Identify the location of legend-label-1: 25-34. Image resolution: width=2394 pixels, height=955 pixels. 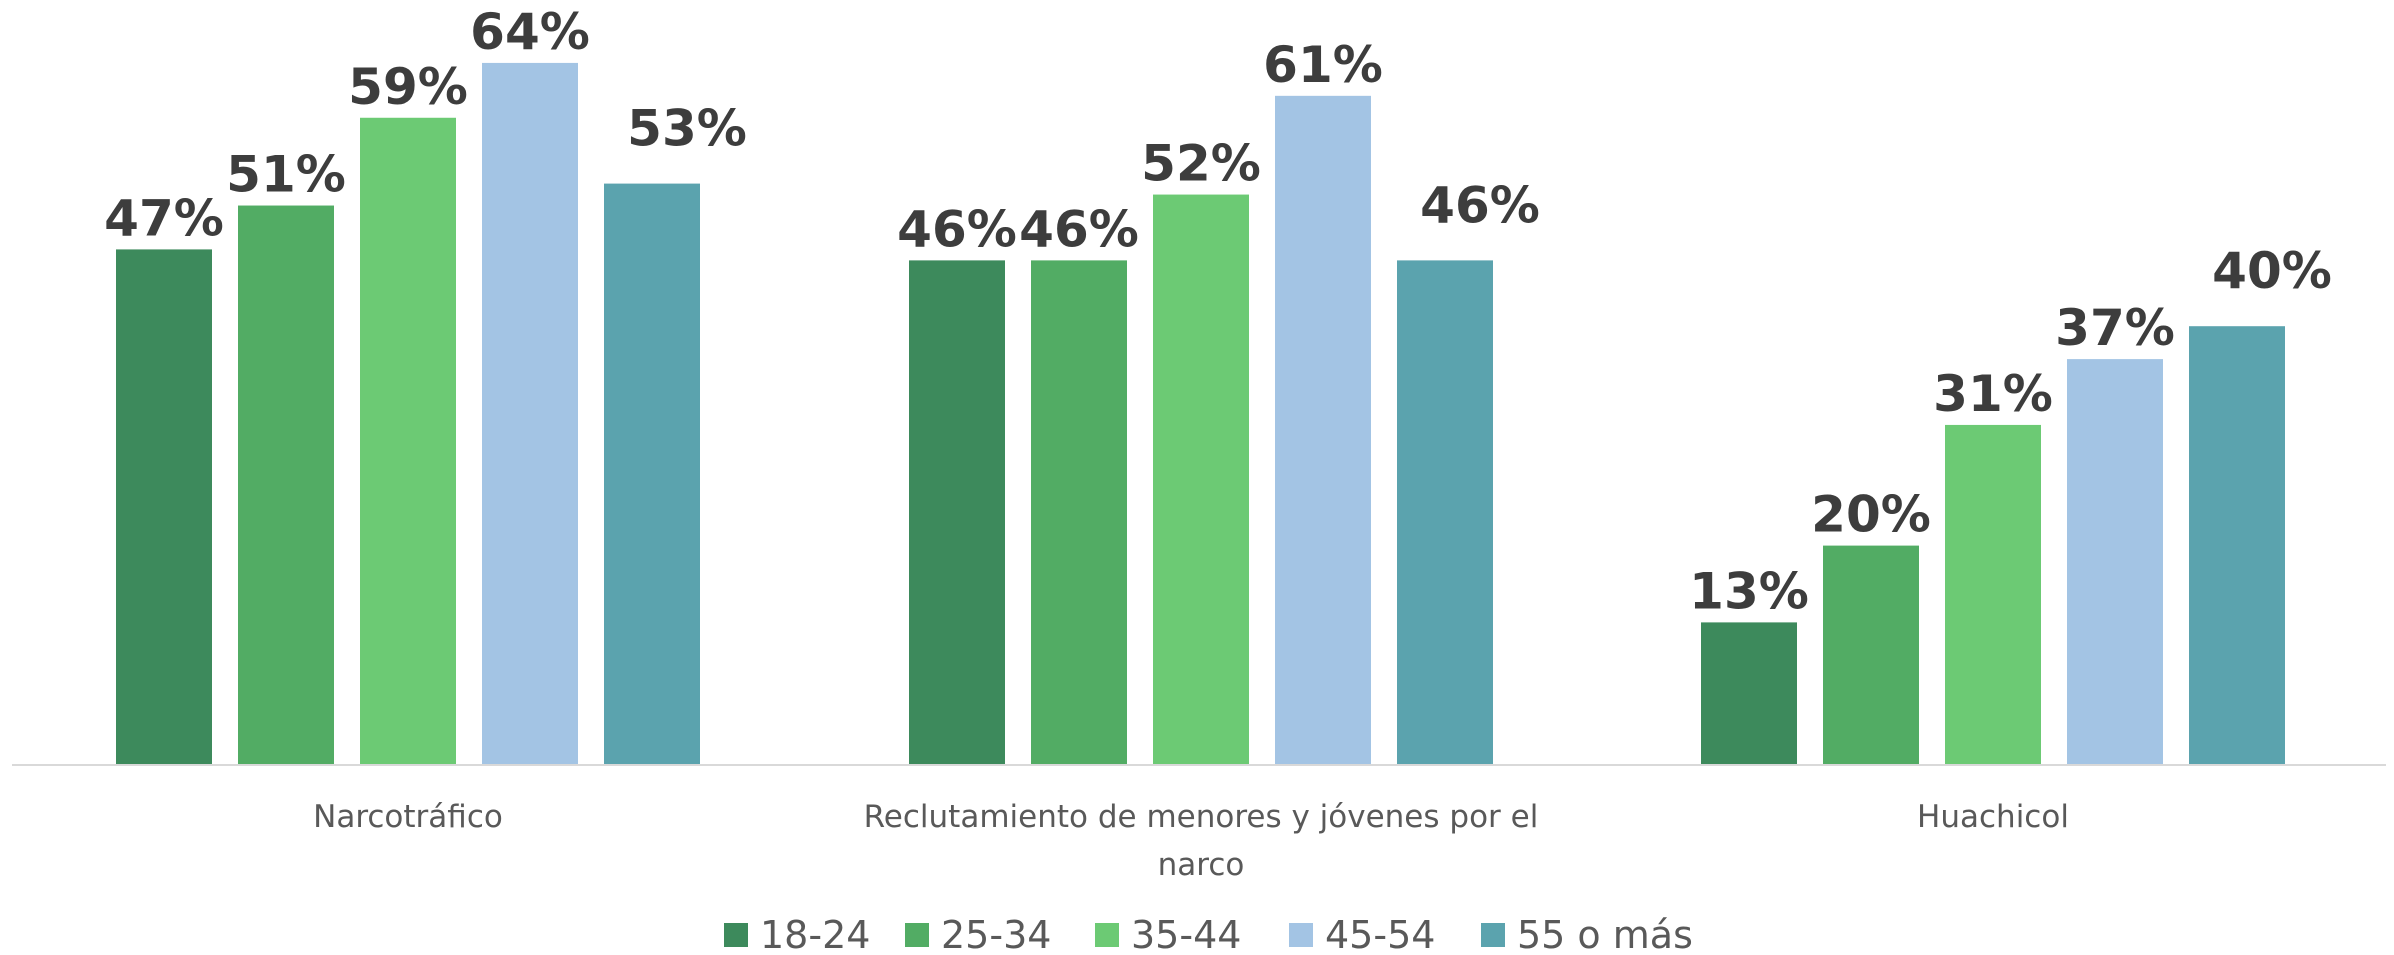
(996, 934).